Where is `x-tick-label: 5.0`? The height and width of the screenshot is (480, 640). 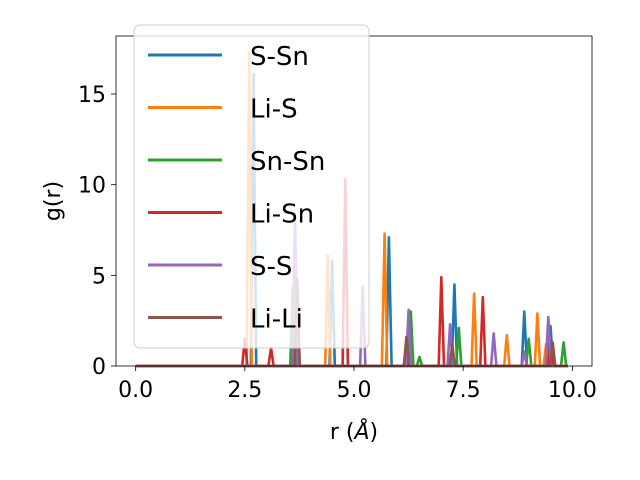
x-tick-label: 5.0 is located at coordinates (354, 390).